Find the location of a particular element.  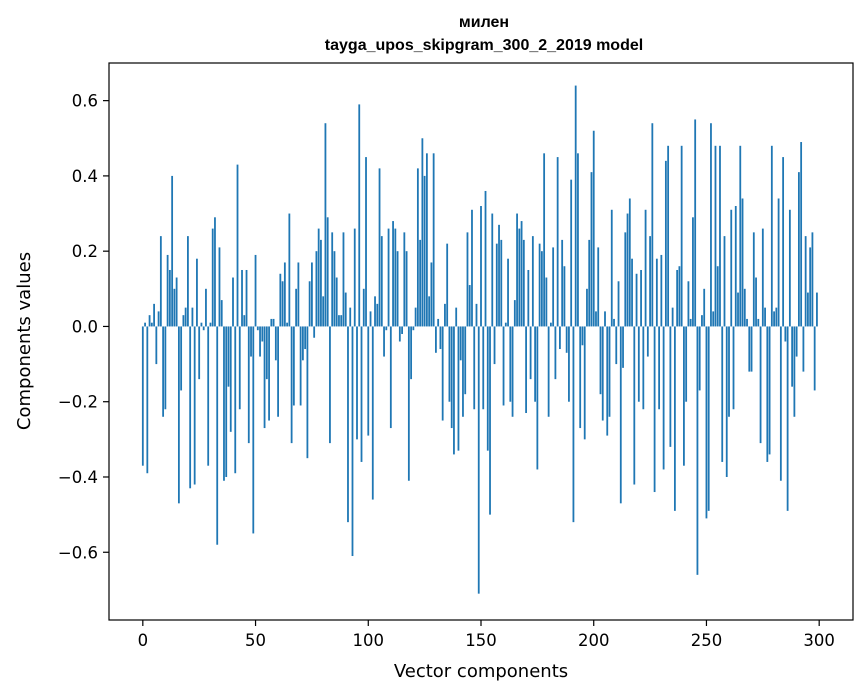

chart-title-line-1: милен is located at coordinates (484, 22).